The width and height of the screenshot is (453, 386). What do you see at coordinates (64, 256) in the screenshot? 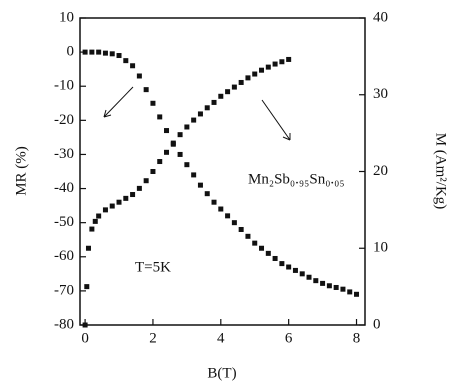
I see `y-tick-label: -60` at bounding box center [64, 256].